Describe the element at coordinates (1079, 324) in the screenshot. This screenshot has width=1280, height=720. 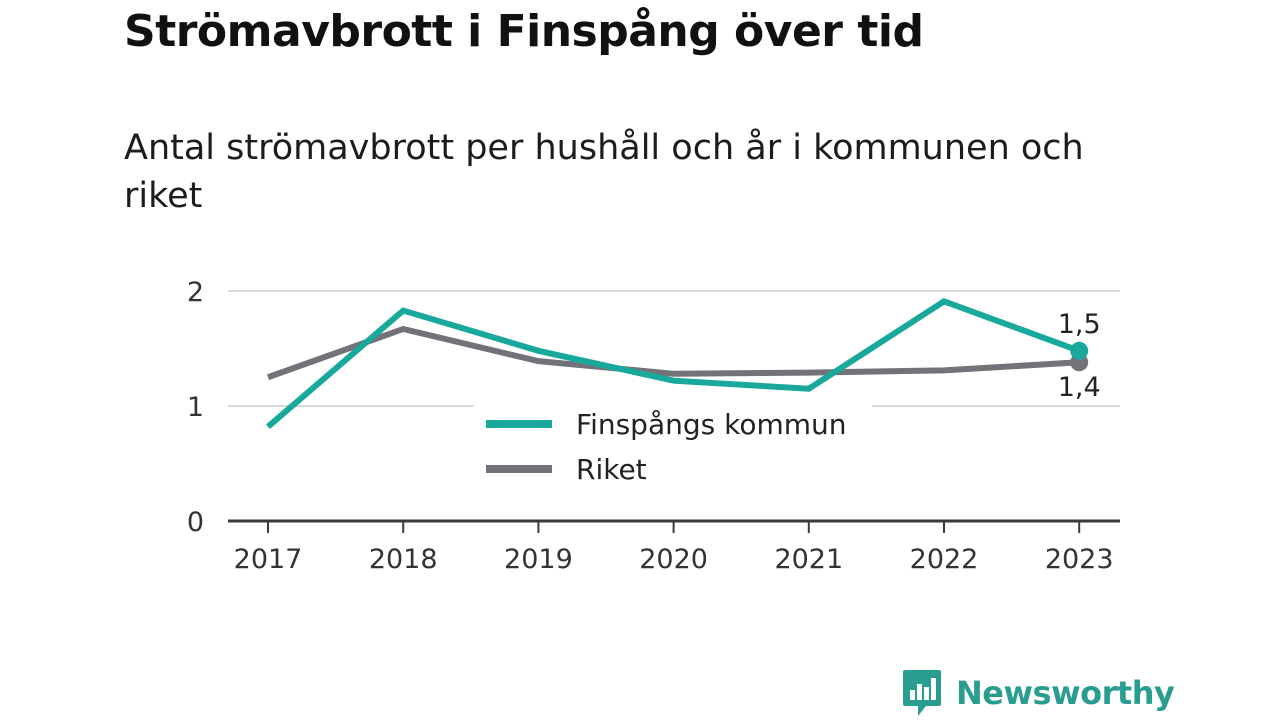
I see `finspang-end-label: 1,5` at that location.